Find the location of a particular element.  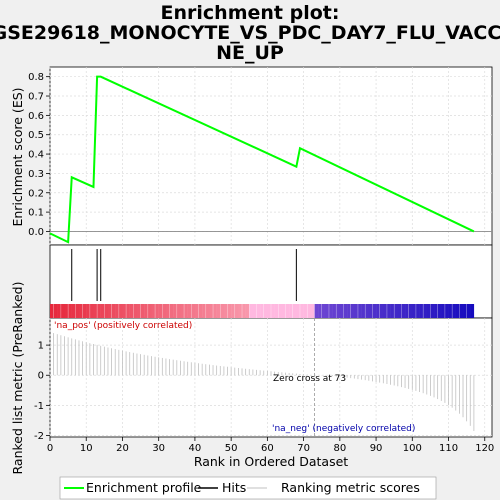

xtick-label: 0 is located at coordinates (50, 448).